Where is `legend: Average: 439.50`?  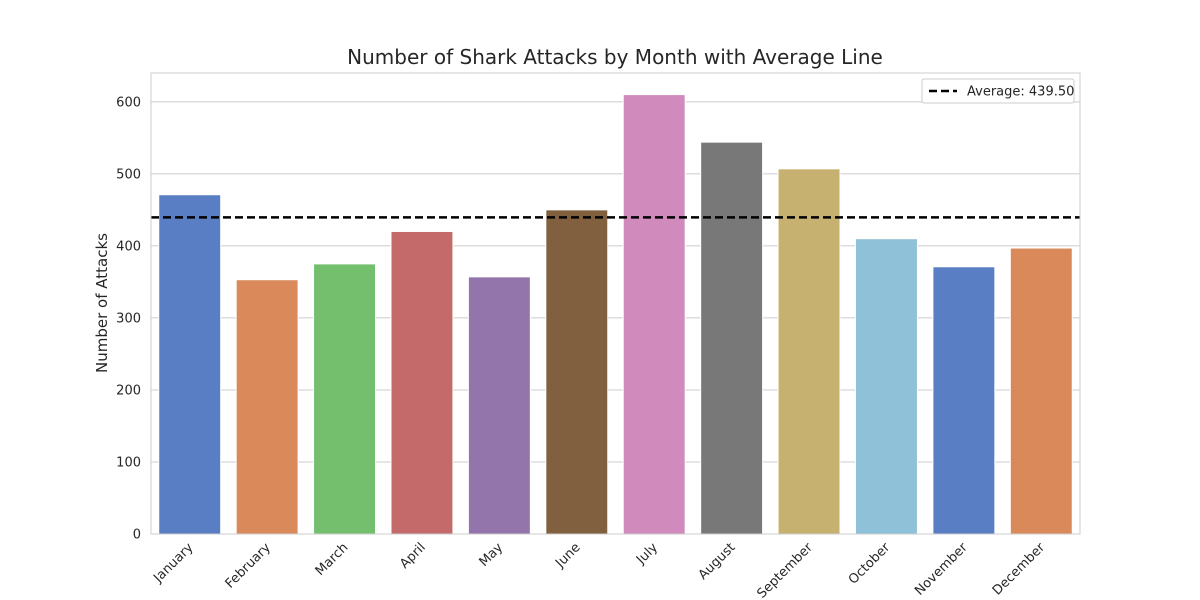
legend: Average: 439.50 is located at coordinates (998, 91).